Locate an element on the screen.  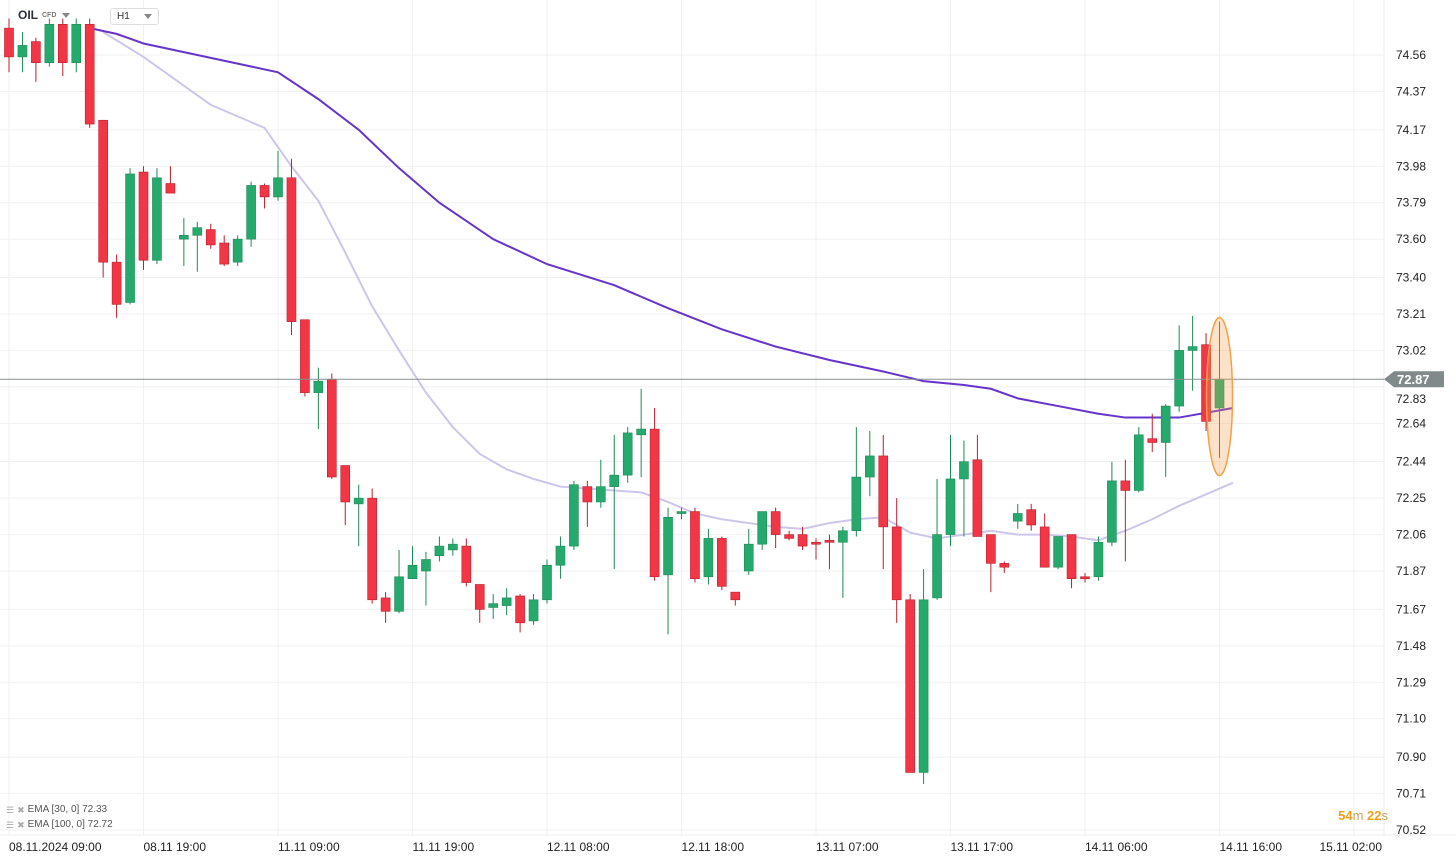
y-tick-label: 73.79 is located at coordinates (1411, 203).